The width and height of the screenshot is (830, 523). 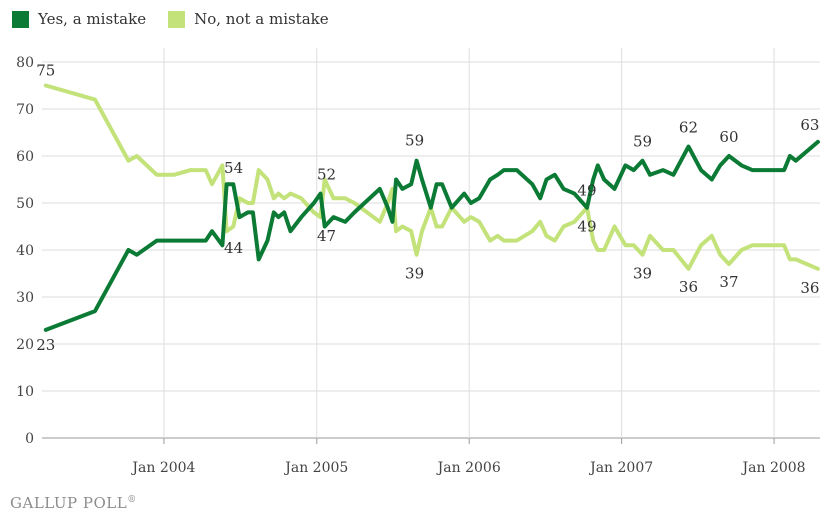 I want to click on data-label: 75, so click(x=45, y=71).